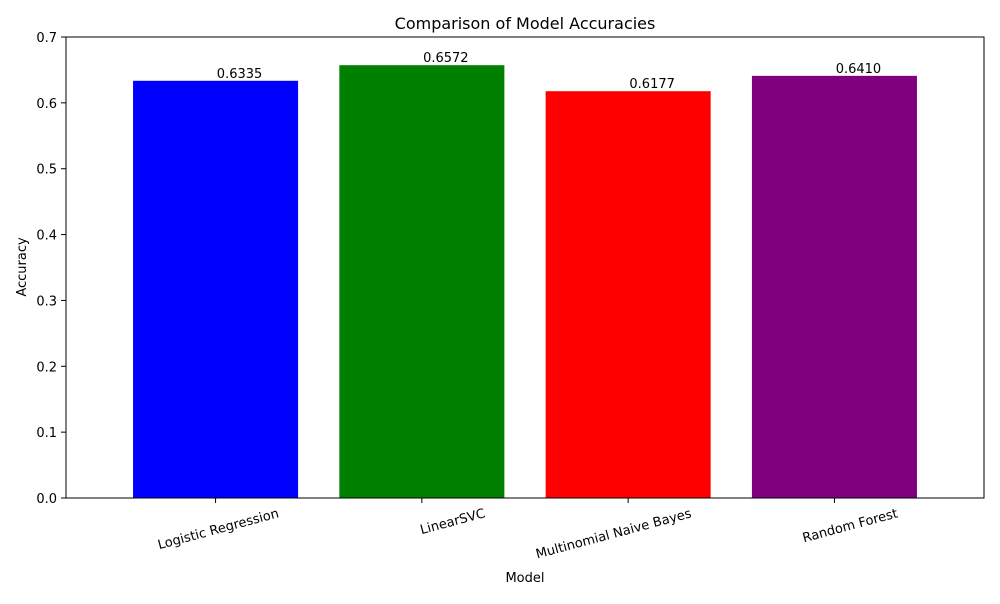 Image resolution: width=1000 pixels, height=604 pixels. I want to click on y-axis-ticks: 0.0 0.1 0.2 0.3 0.4 0.5 0.6 0.7, so click(51, 269).